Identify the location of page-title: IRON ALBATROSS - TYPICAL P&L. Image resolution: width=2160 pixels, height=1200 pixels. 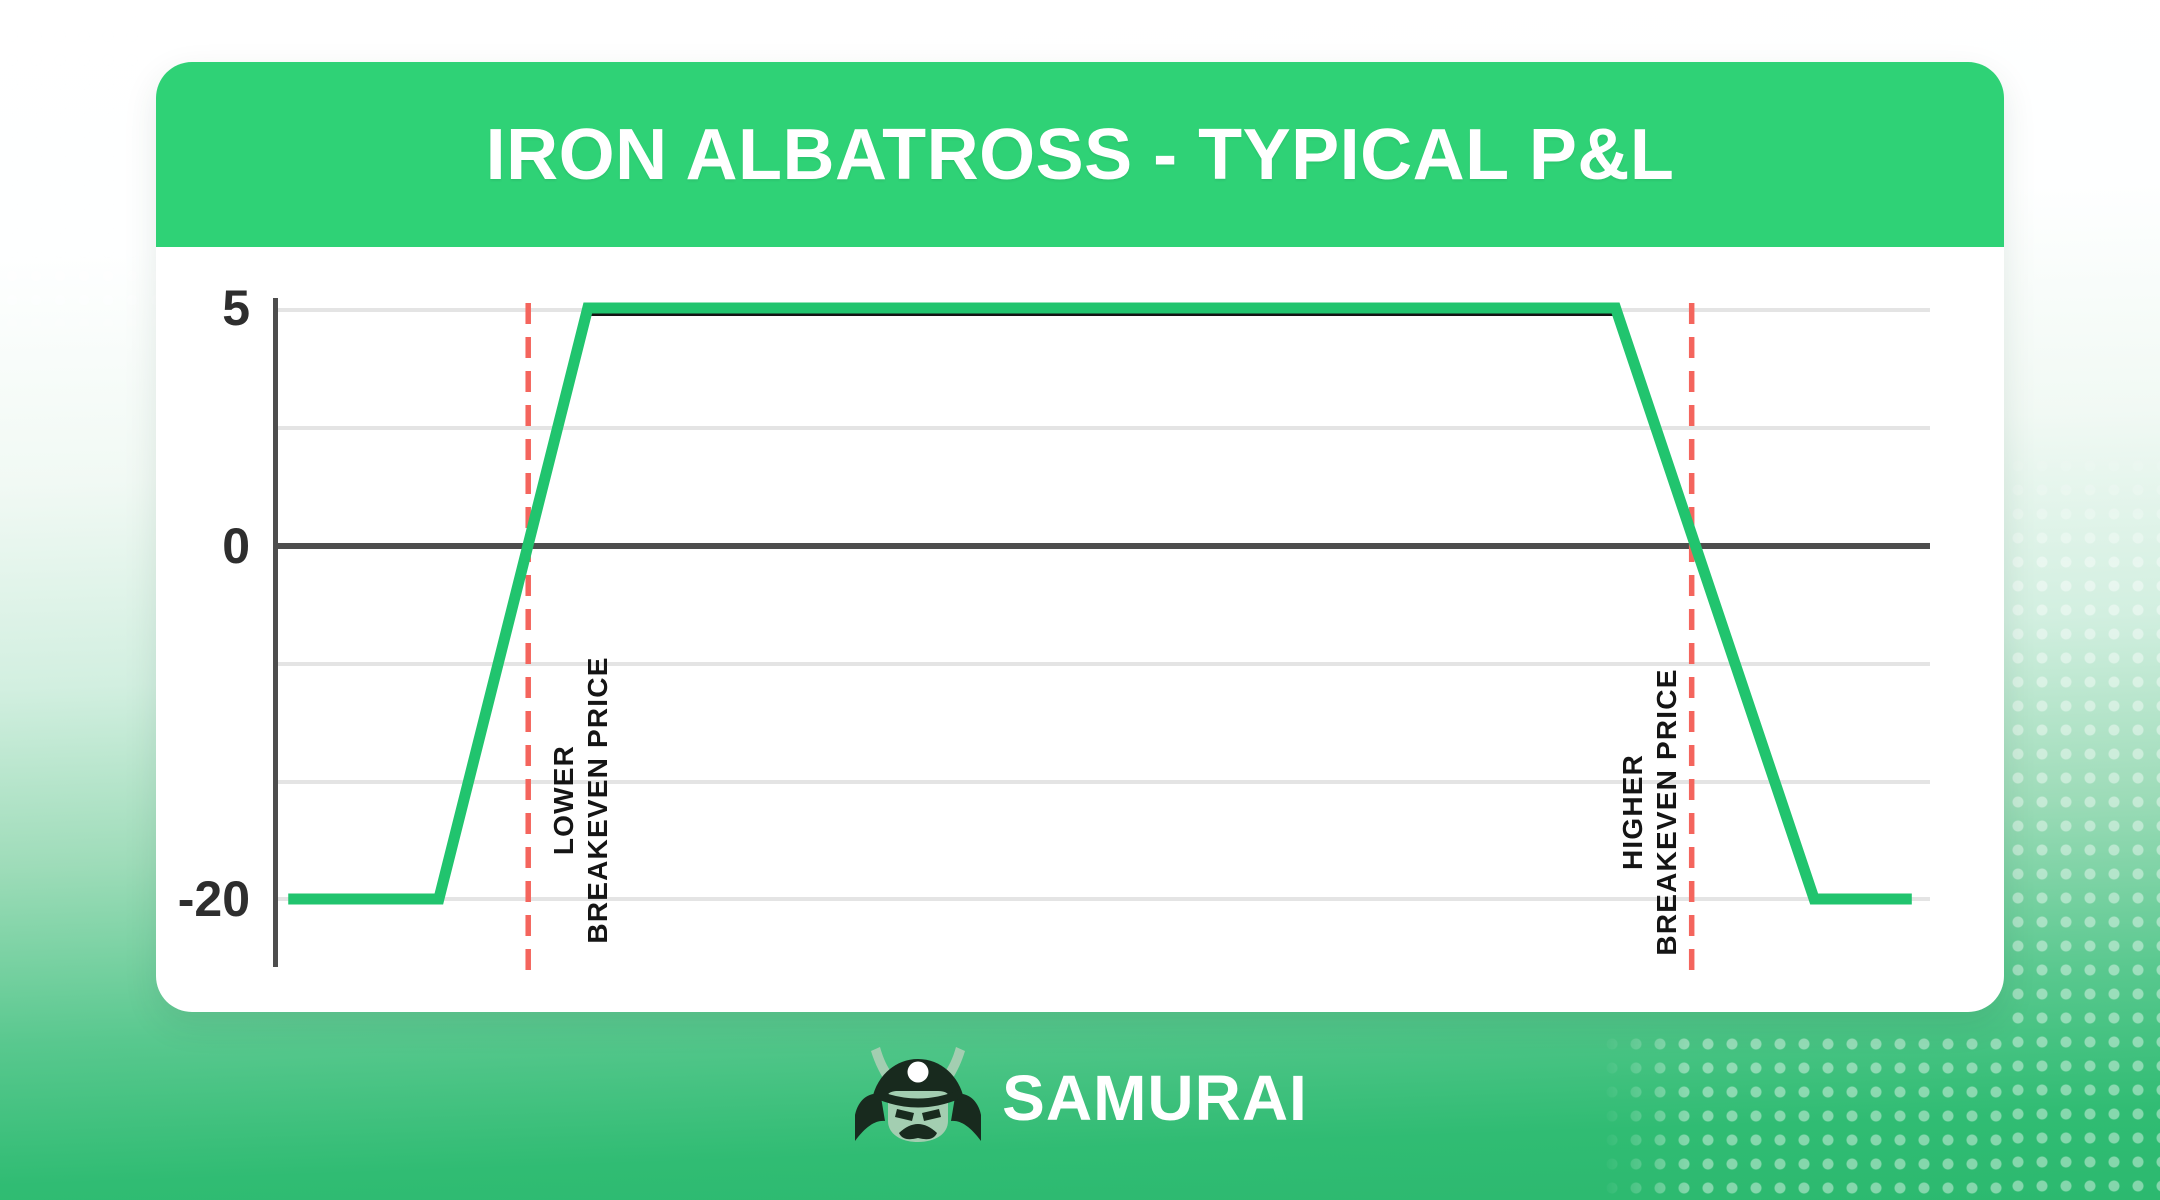
(1080, 154).